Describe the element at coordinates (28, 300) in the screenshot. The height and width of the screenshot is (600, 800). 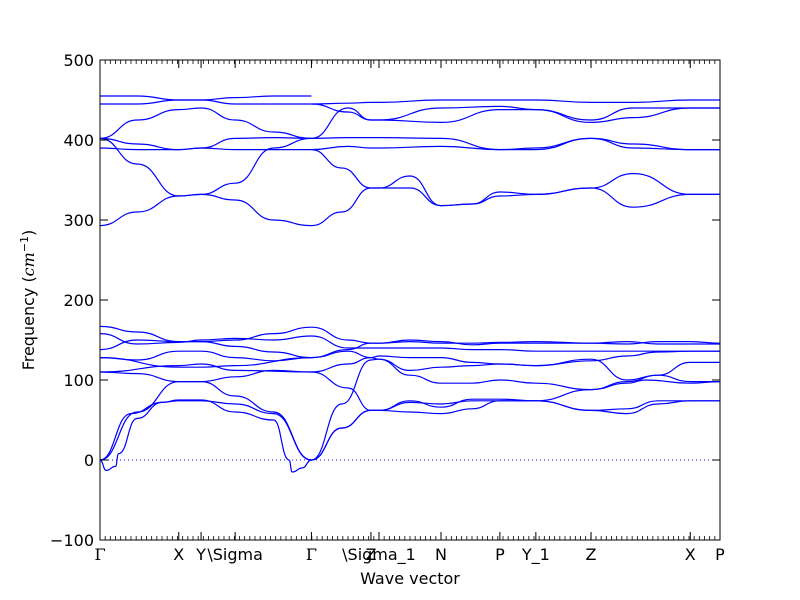
I see `y-axis-title: Frequency (cm−1)` at that location.